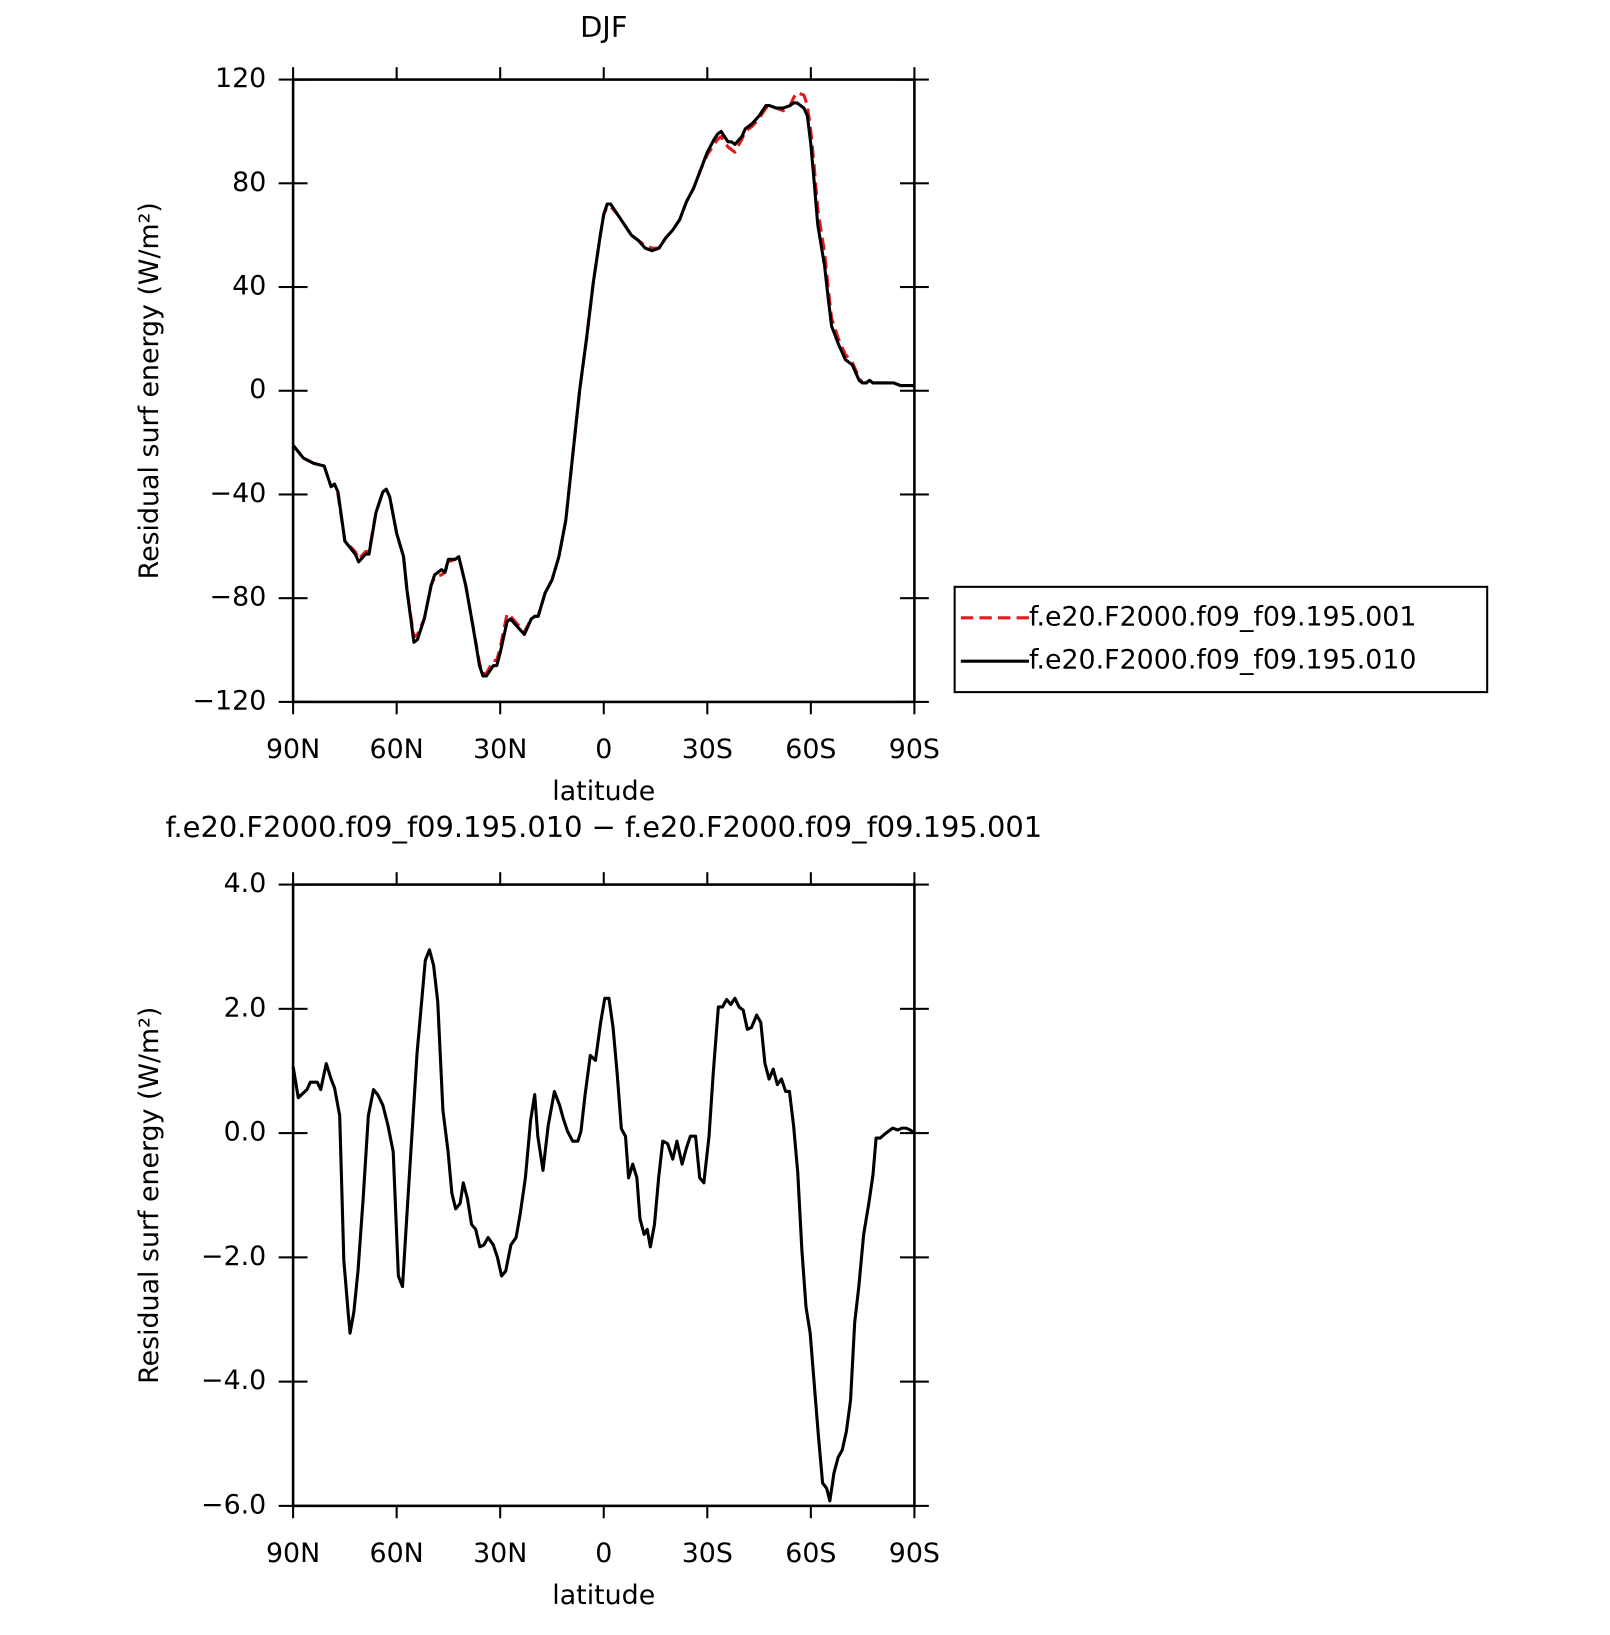 The height and width of the screenshot is (1635, 1610). I want to click on legend-box, so click(1221, 639).